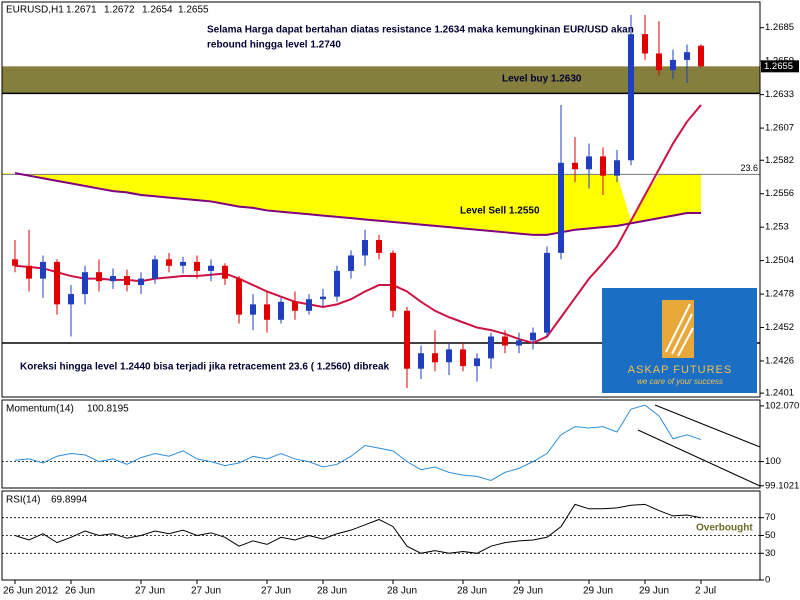  What do you see at coordinates (779, 393) in the screenshot?
I see `y-tick-label: 1.2401` at bounding box center [779, 393].